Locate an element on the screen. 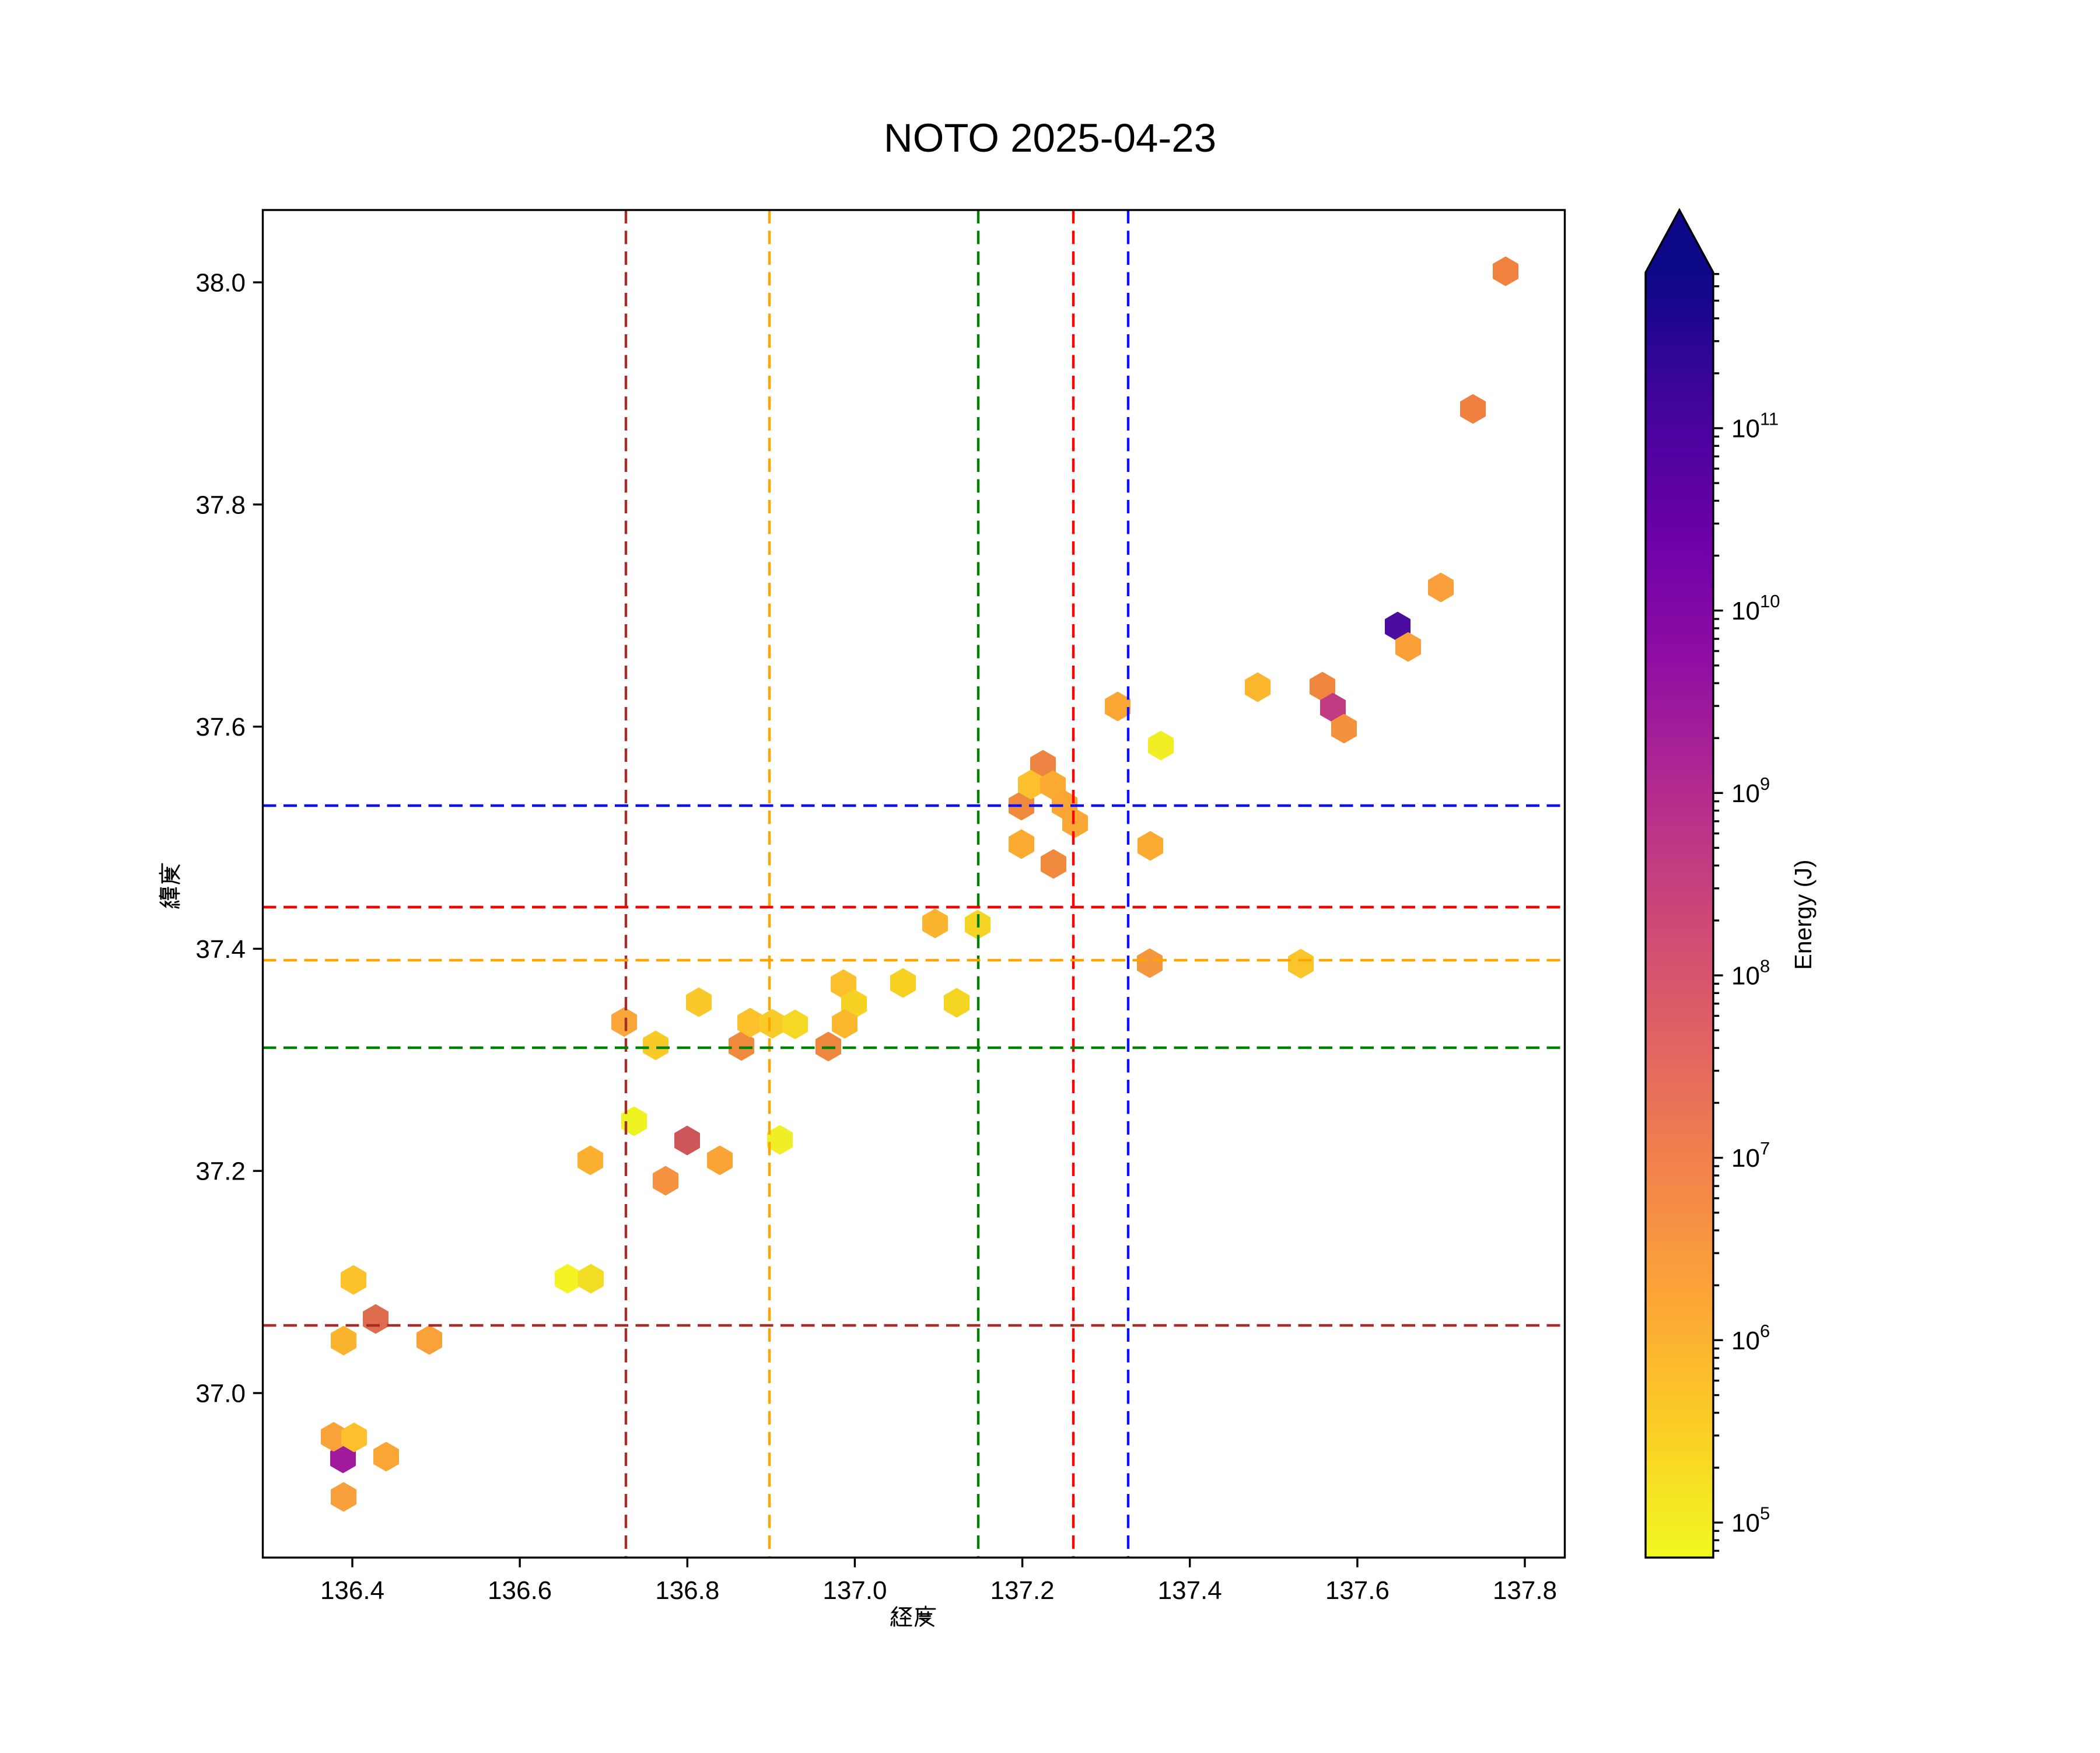 This screenshot has width=2100, height=1753. svg-text: Energy (J) is located at coordinates (1803, 914).